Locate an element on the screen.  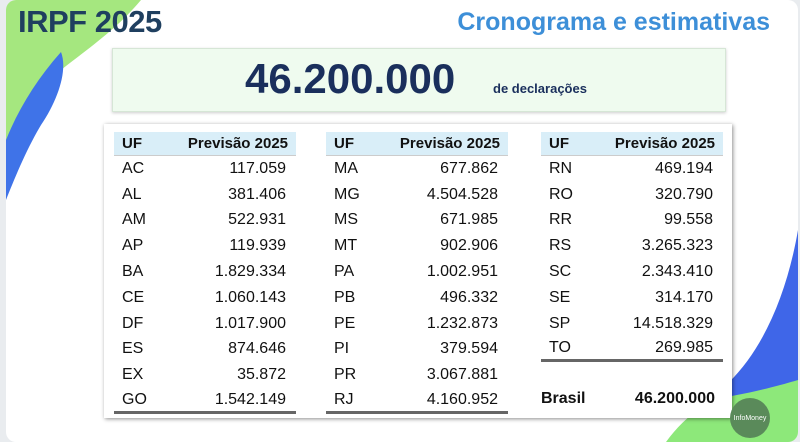
table-row: RN 469.194 is located at coordinates (632, 169).